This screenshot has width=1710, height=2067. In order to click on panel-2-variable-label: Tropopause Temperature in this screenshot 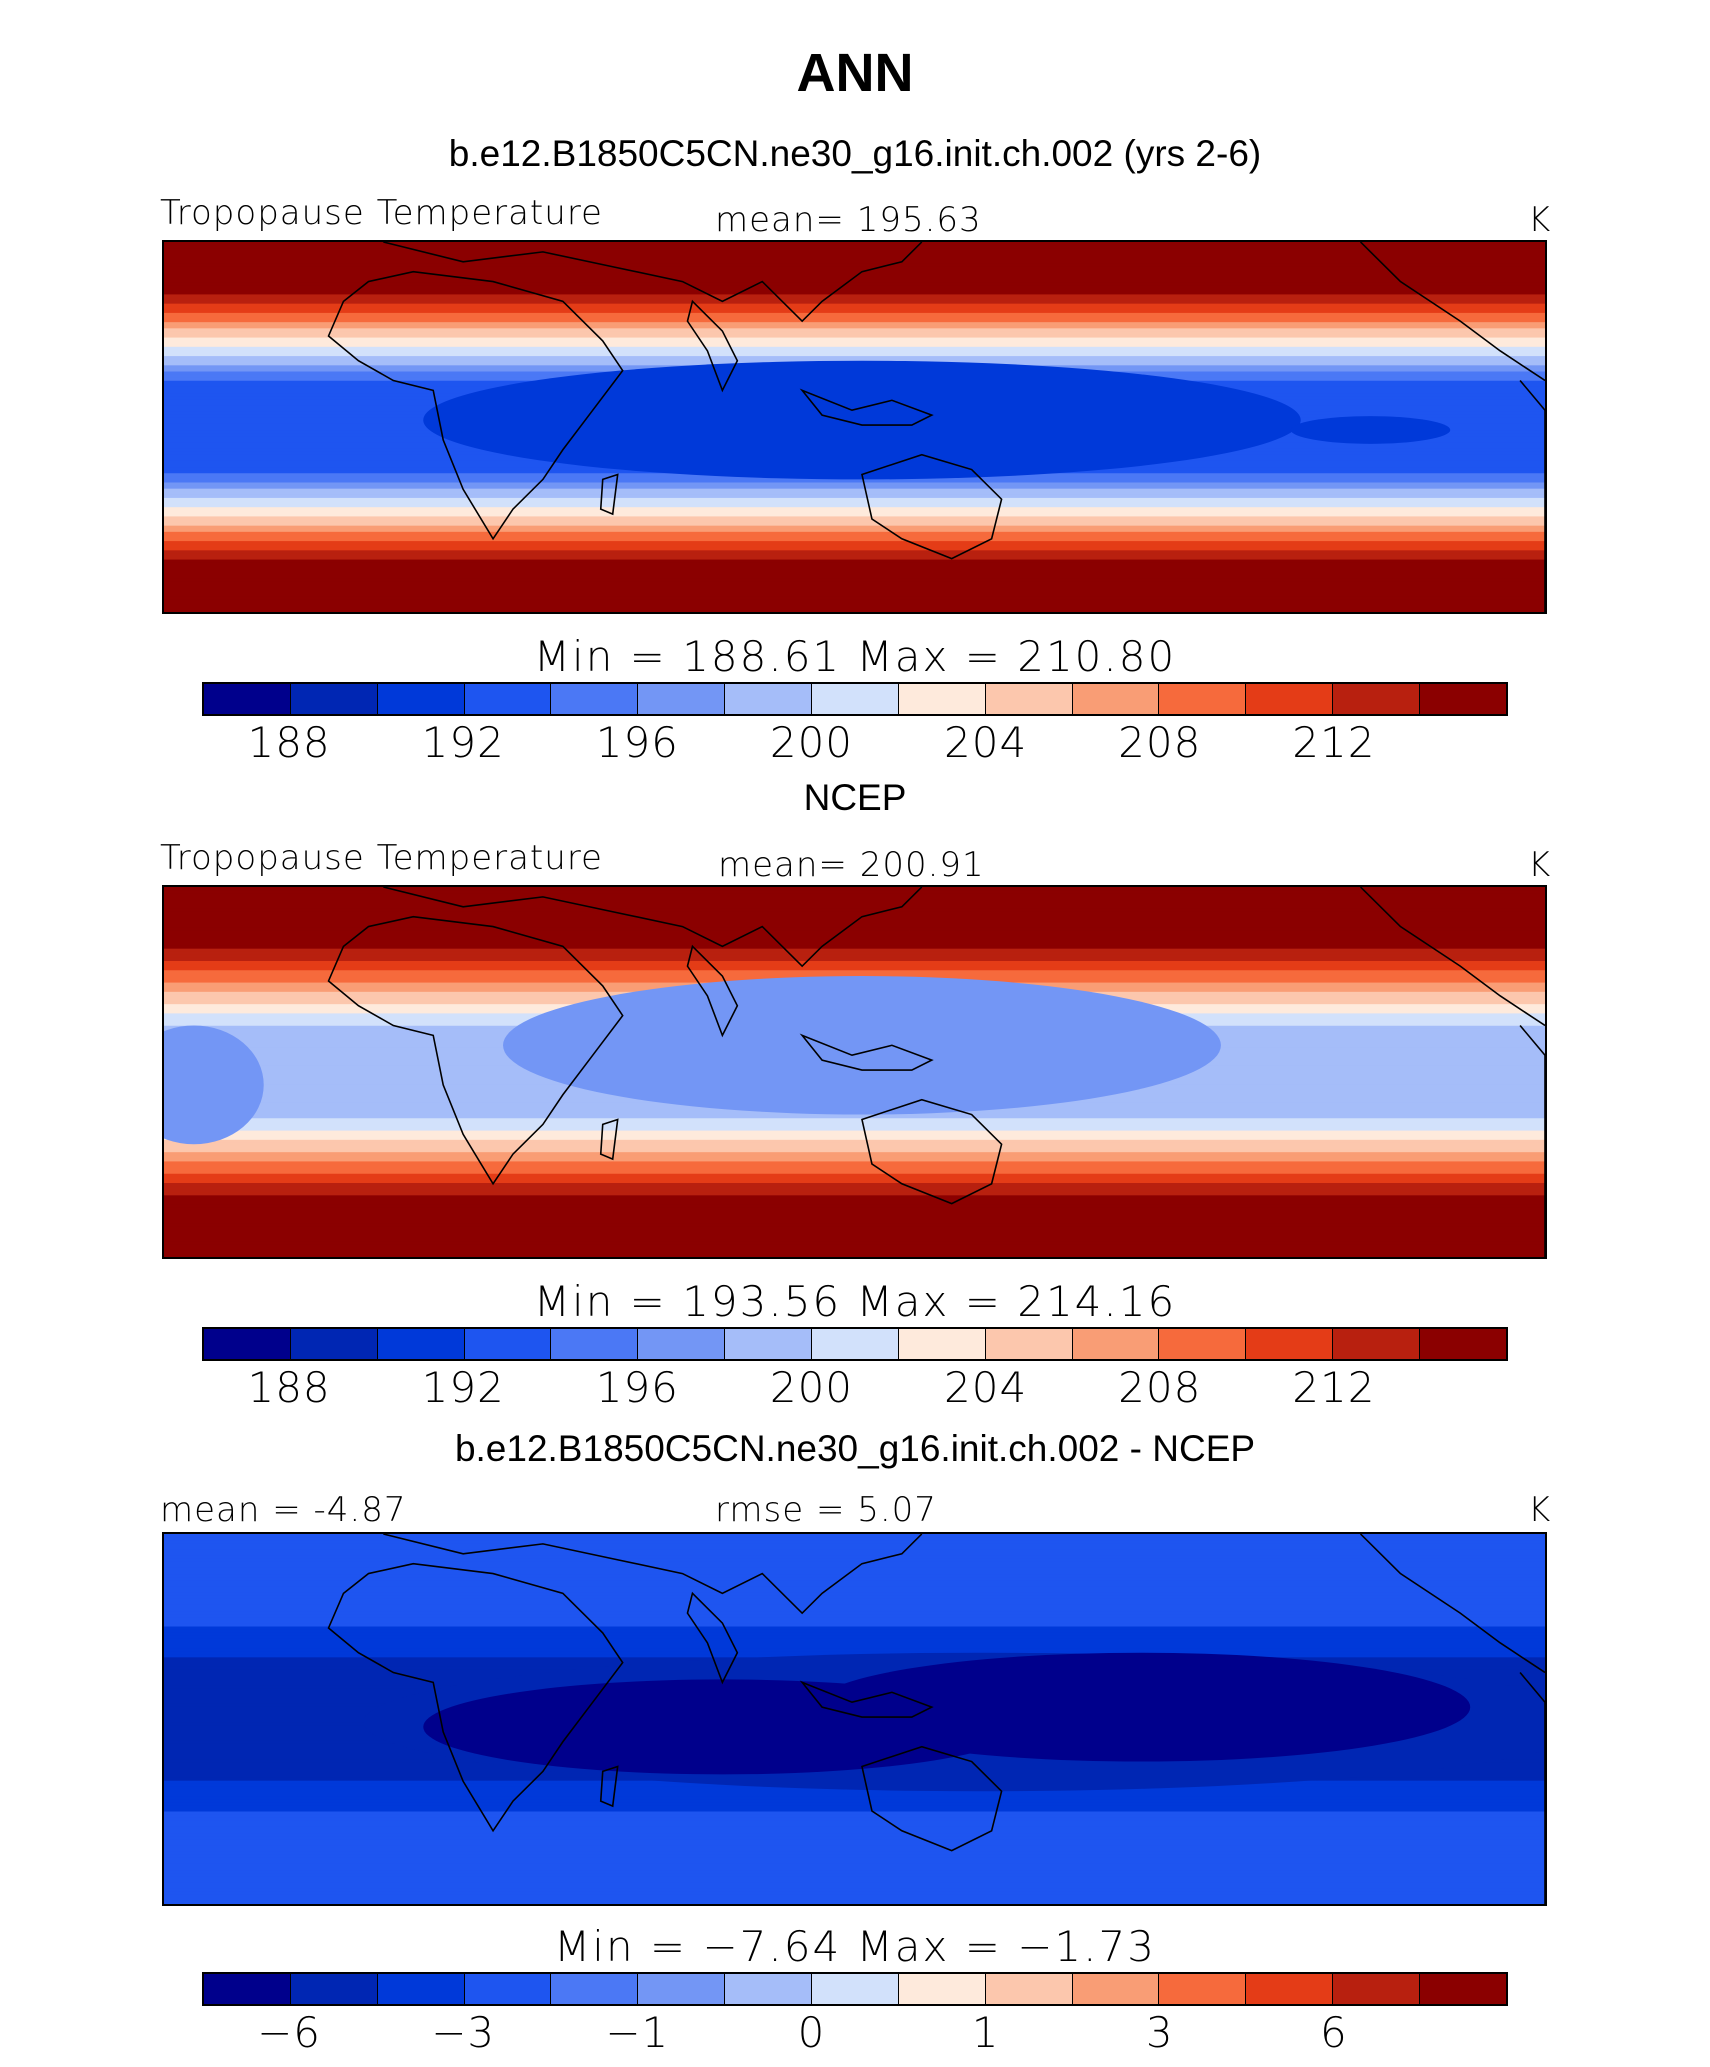, I will do `click(381, 858)`.